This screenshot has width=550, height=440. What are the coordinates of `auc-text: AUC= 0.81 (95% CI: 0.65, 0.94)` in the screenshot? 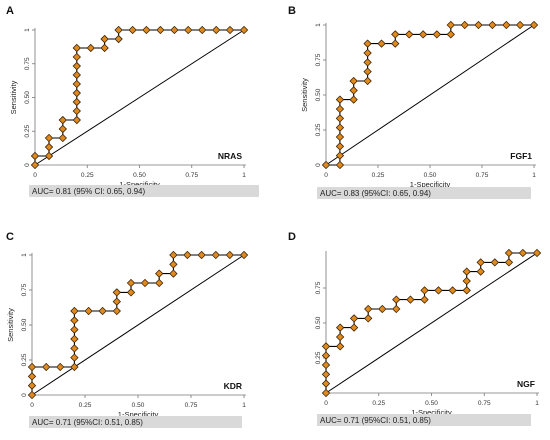 It's located at (89, 191).